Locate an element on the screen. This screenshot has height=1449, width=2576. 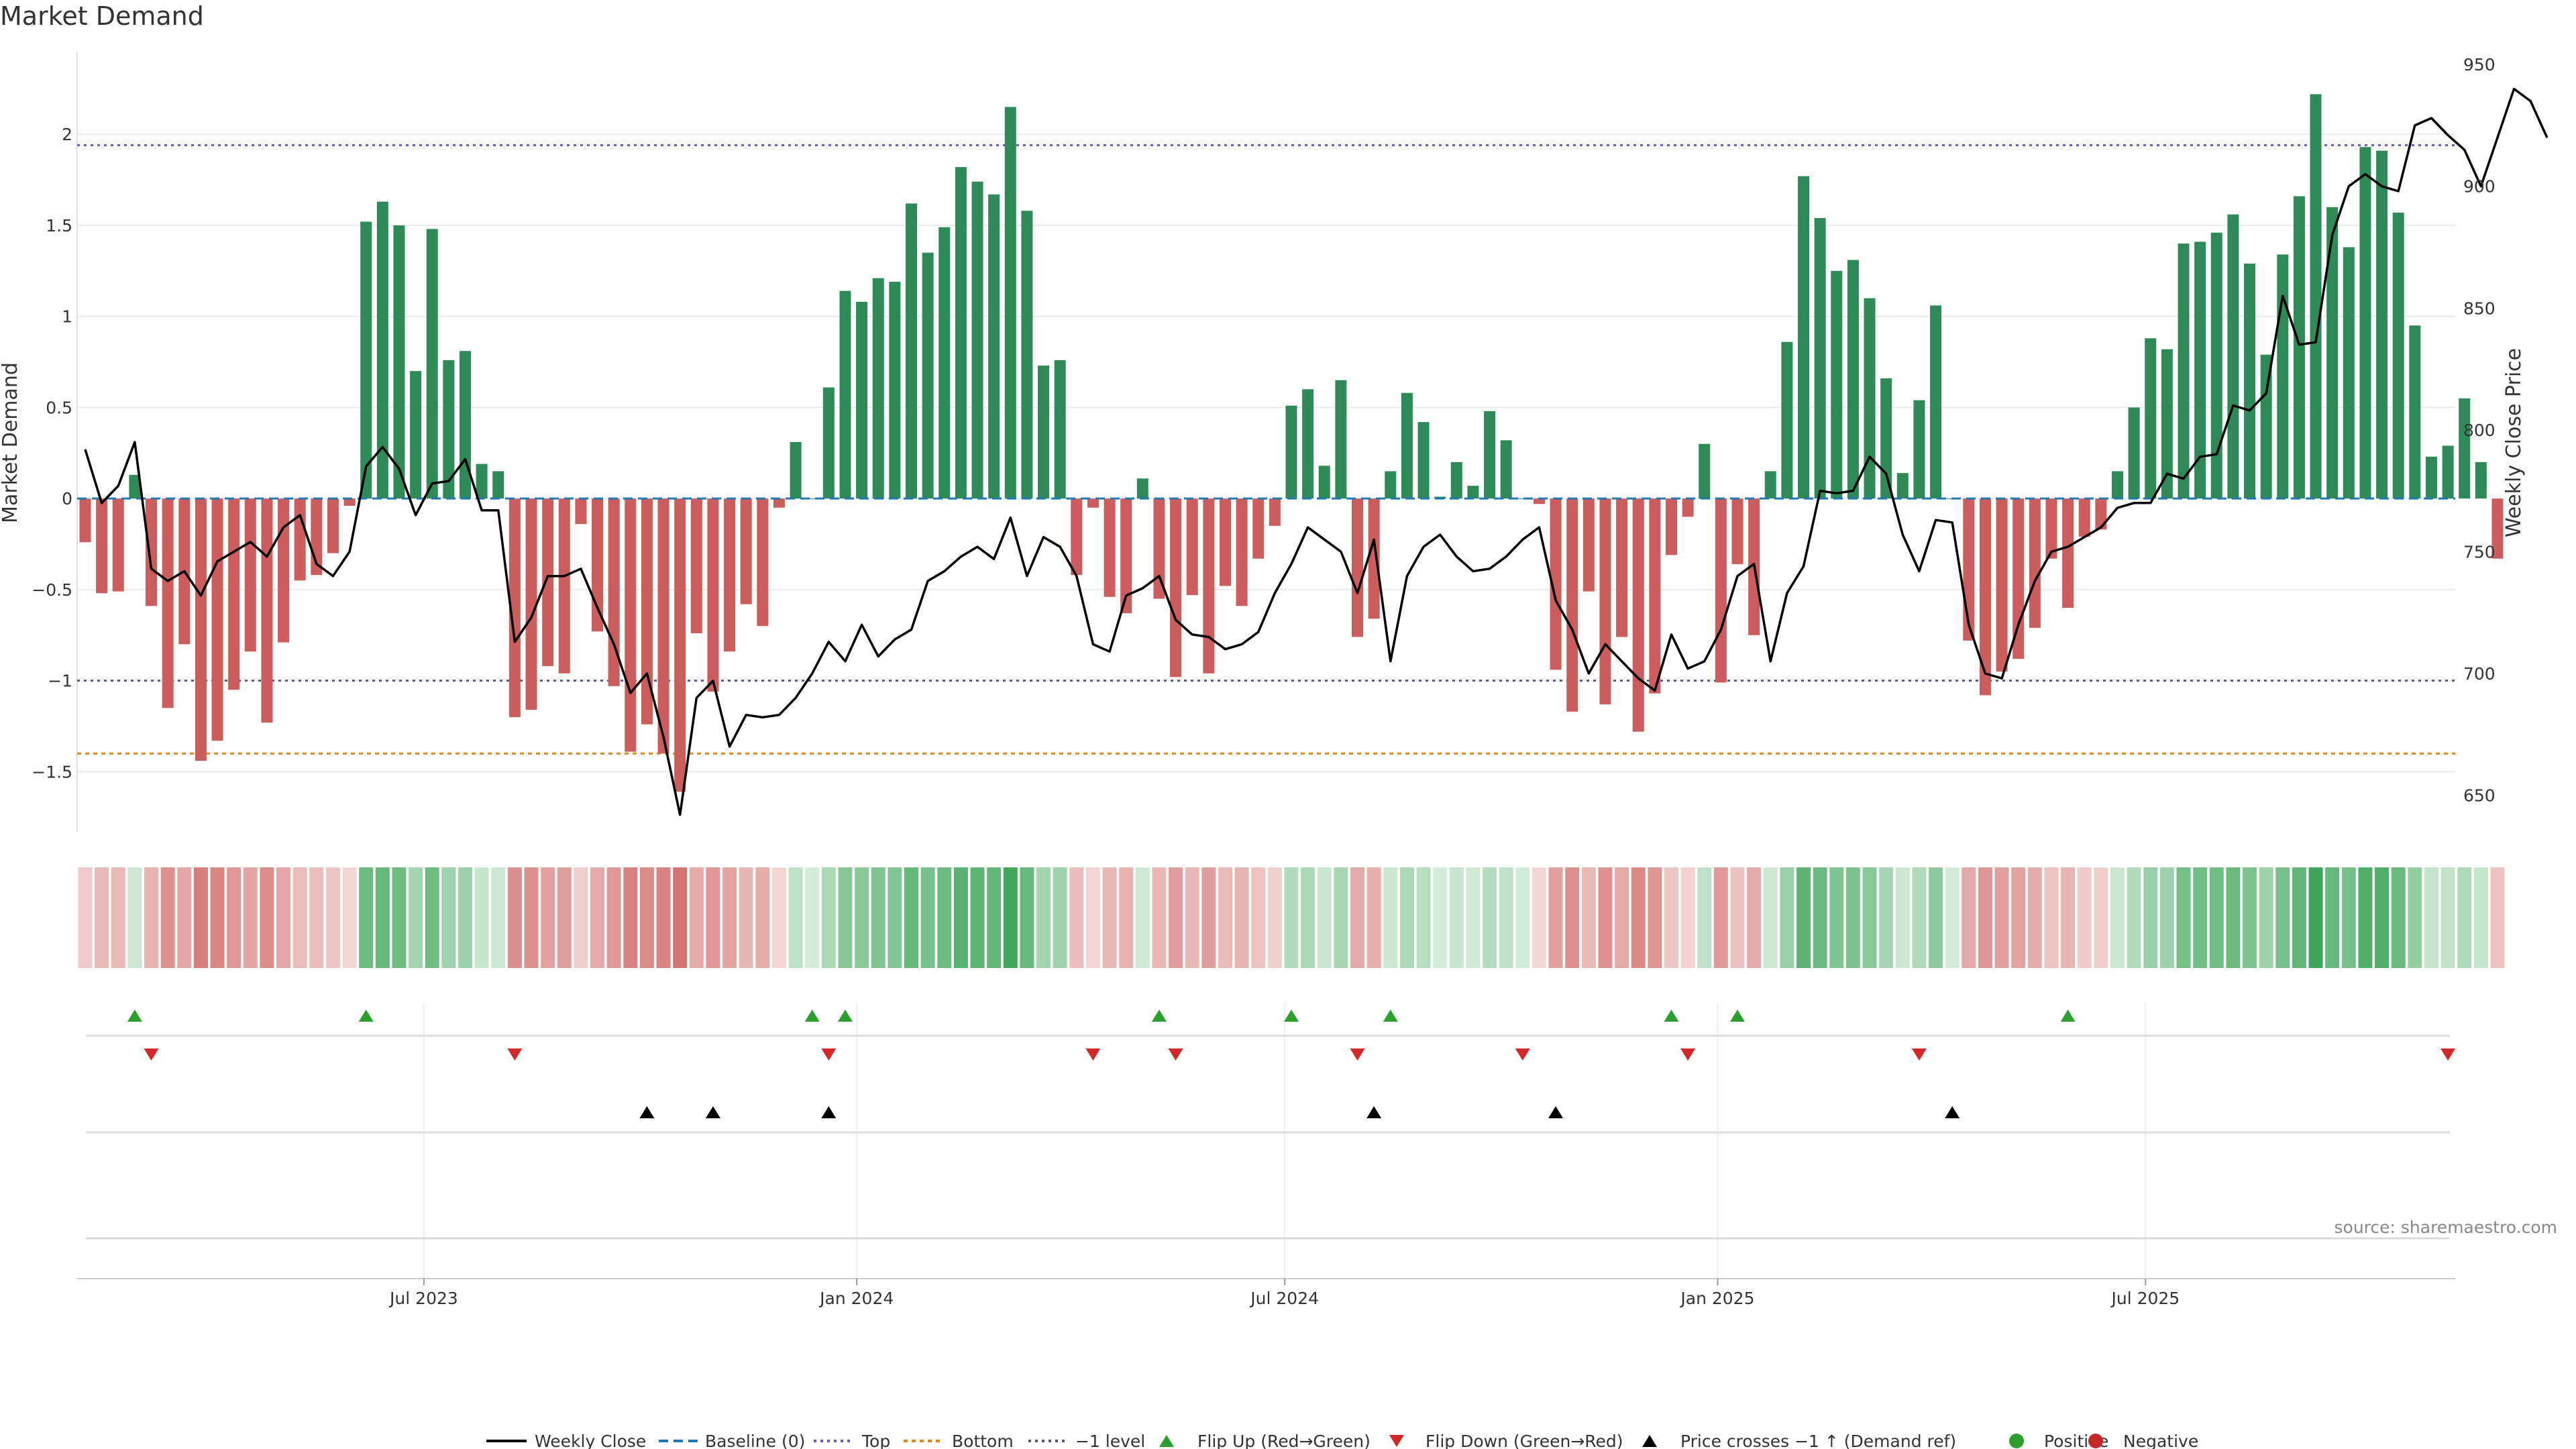
y-tick-label: 1.5 is located at coordinates (59, 225).